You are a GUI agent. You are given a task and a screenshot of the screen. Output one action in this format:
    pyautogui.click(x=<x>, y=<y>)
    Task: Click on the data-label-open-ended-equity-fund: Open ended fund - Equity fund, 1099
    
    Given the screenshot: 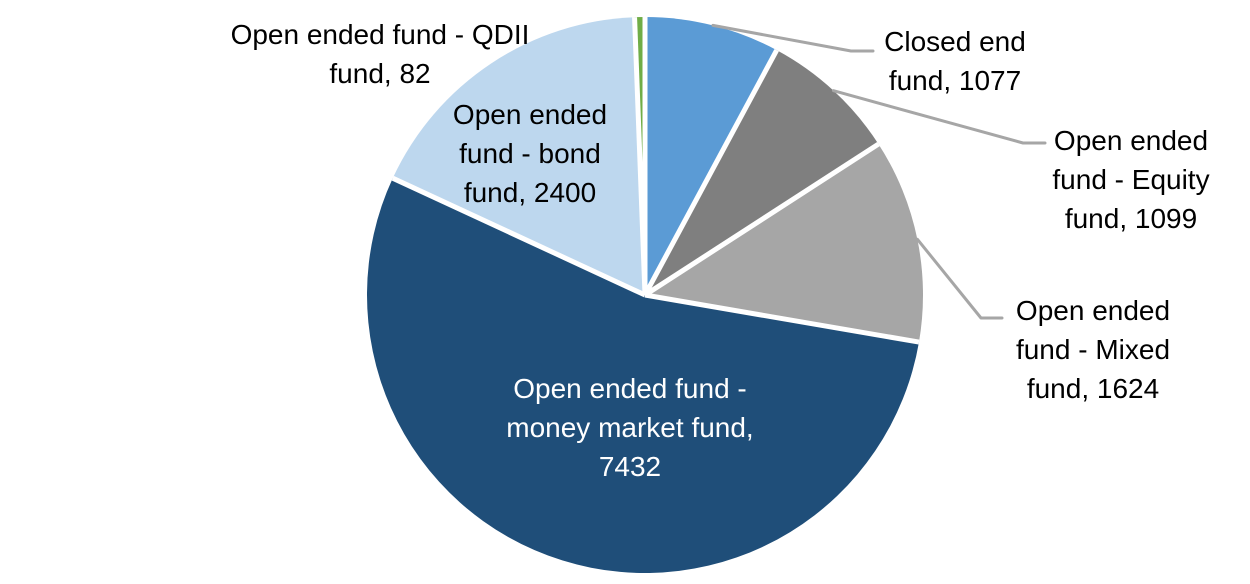 What is the action you would take?
    pyautogui.click(x=1131, y=179)
    